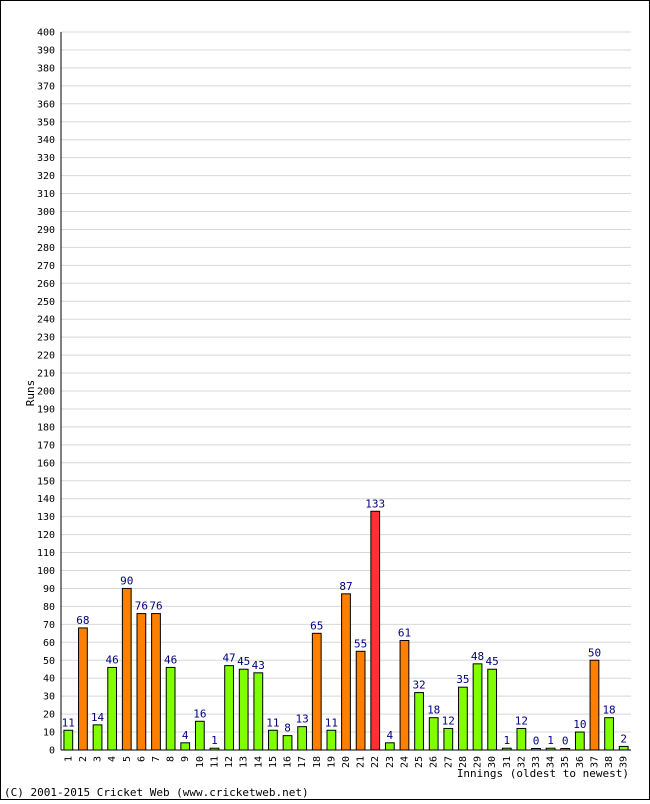 The width and height of the screenshot is (650, 804). What do you see at coordinates (463, 762) in the screenshot?
I see `x-tick-label: 28` at bounding box center [463, 762].